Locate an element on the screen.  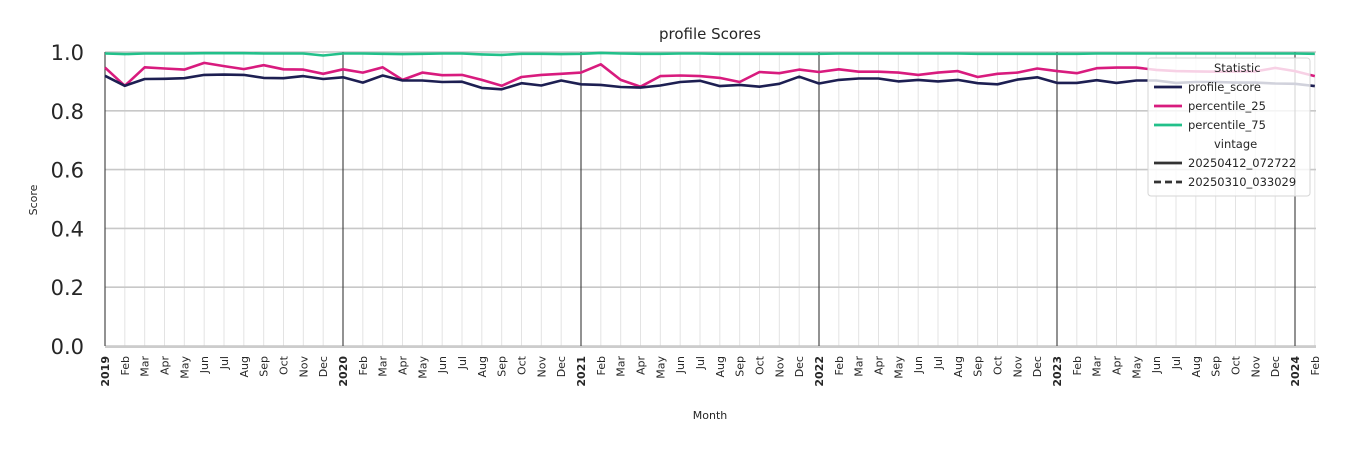
legend-entry-percentile-75: percentile_75 is located at coordinates (1227, 125).